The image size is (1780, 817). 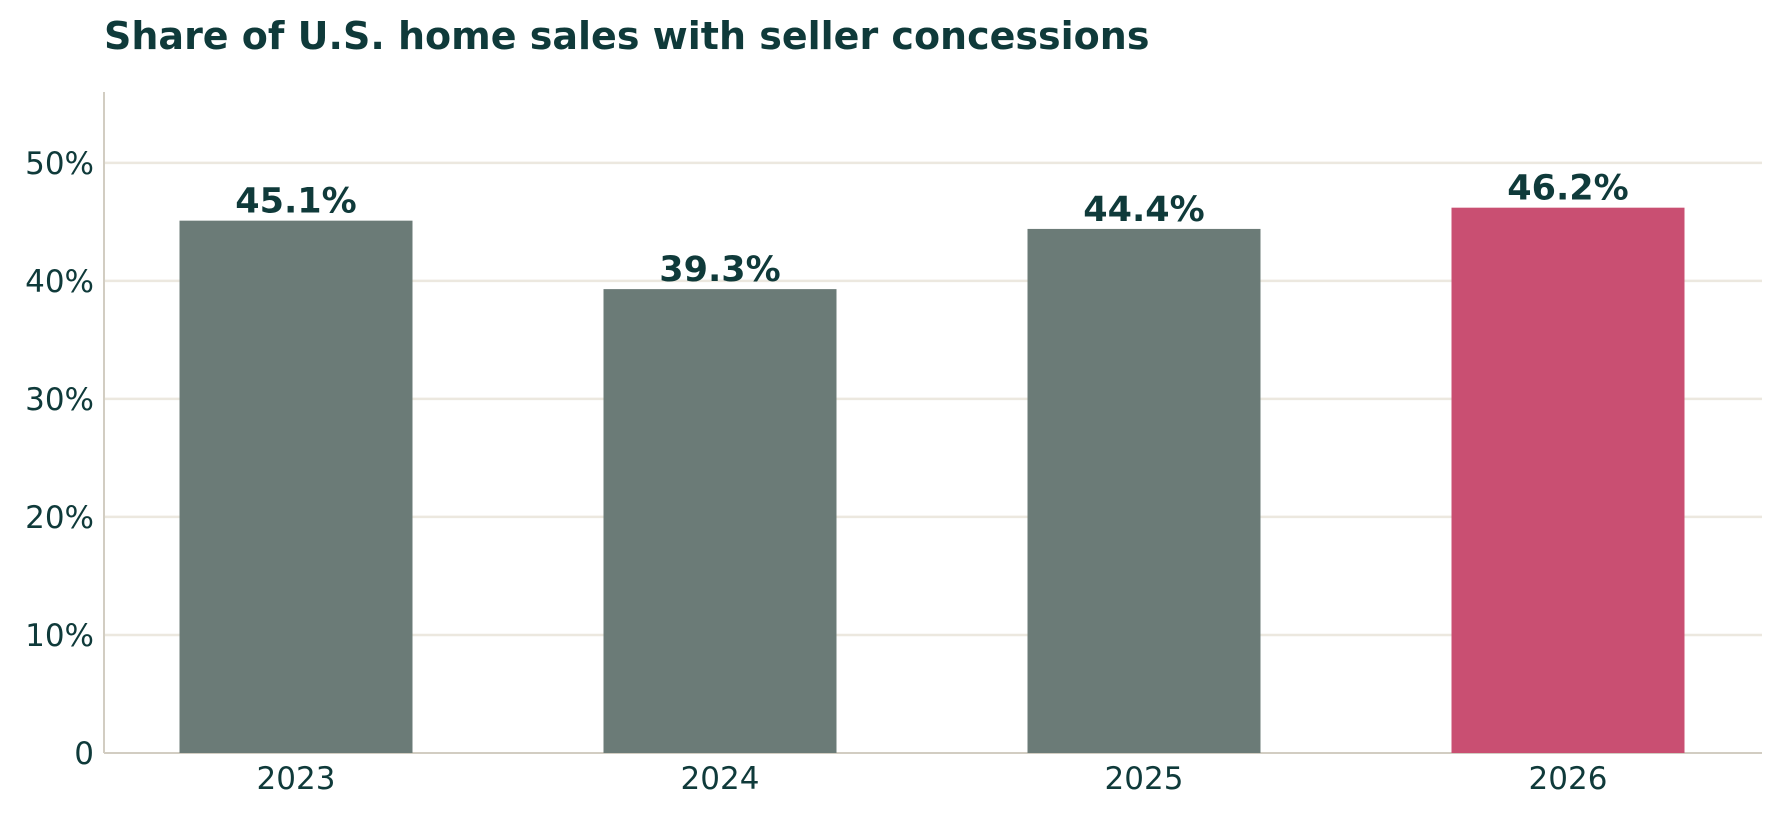 What do you see at coordinates (59, 459) in the screenshot?
I see `y-axis-ticks: 0 10% 20% 30% 40% 50%` at bounding box center [59, 459].